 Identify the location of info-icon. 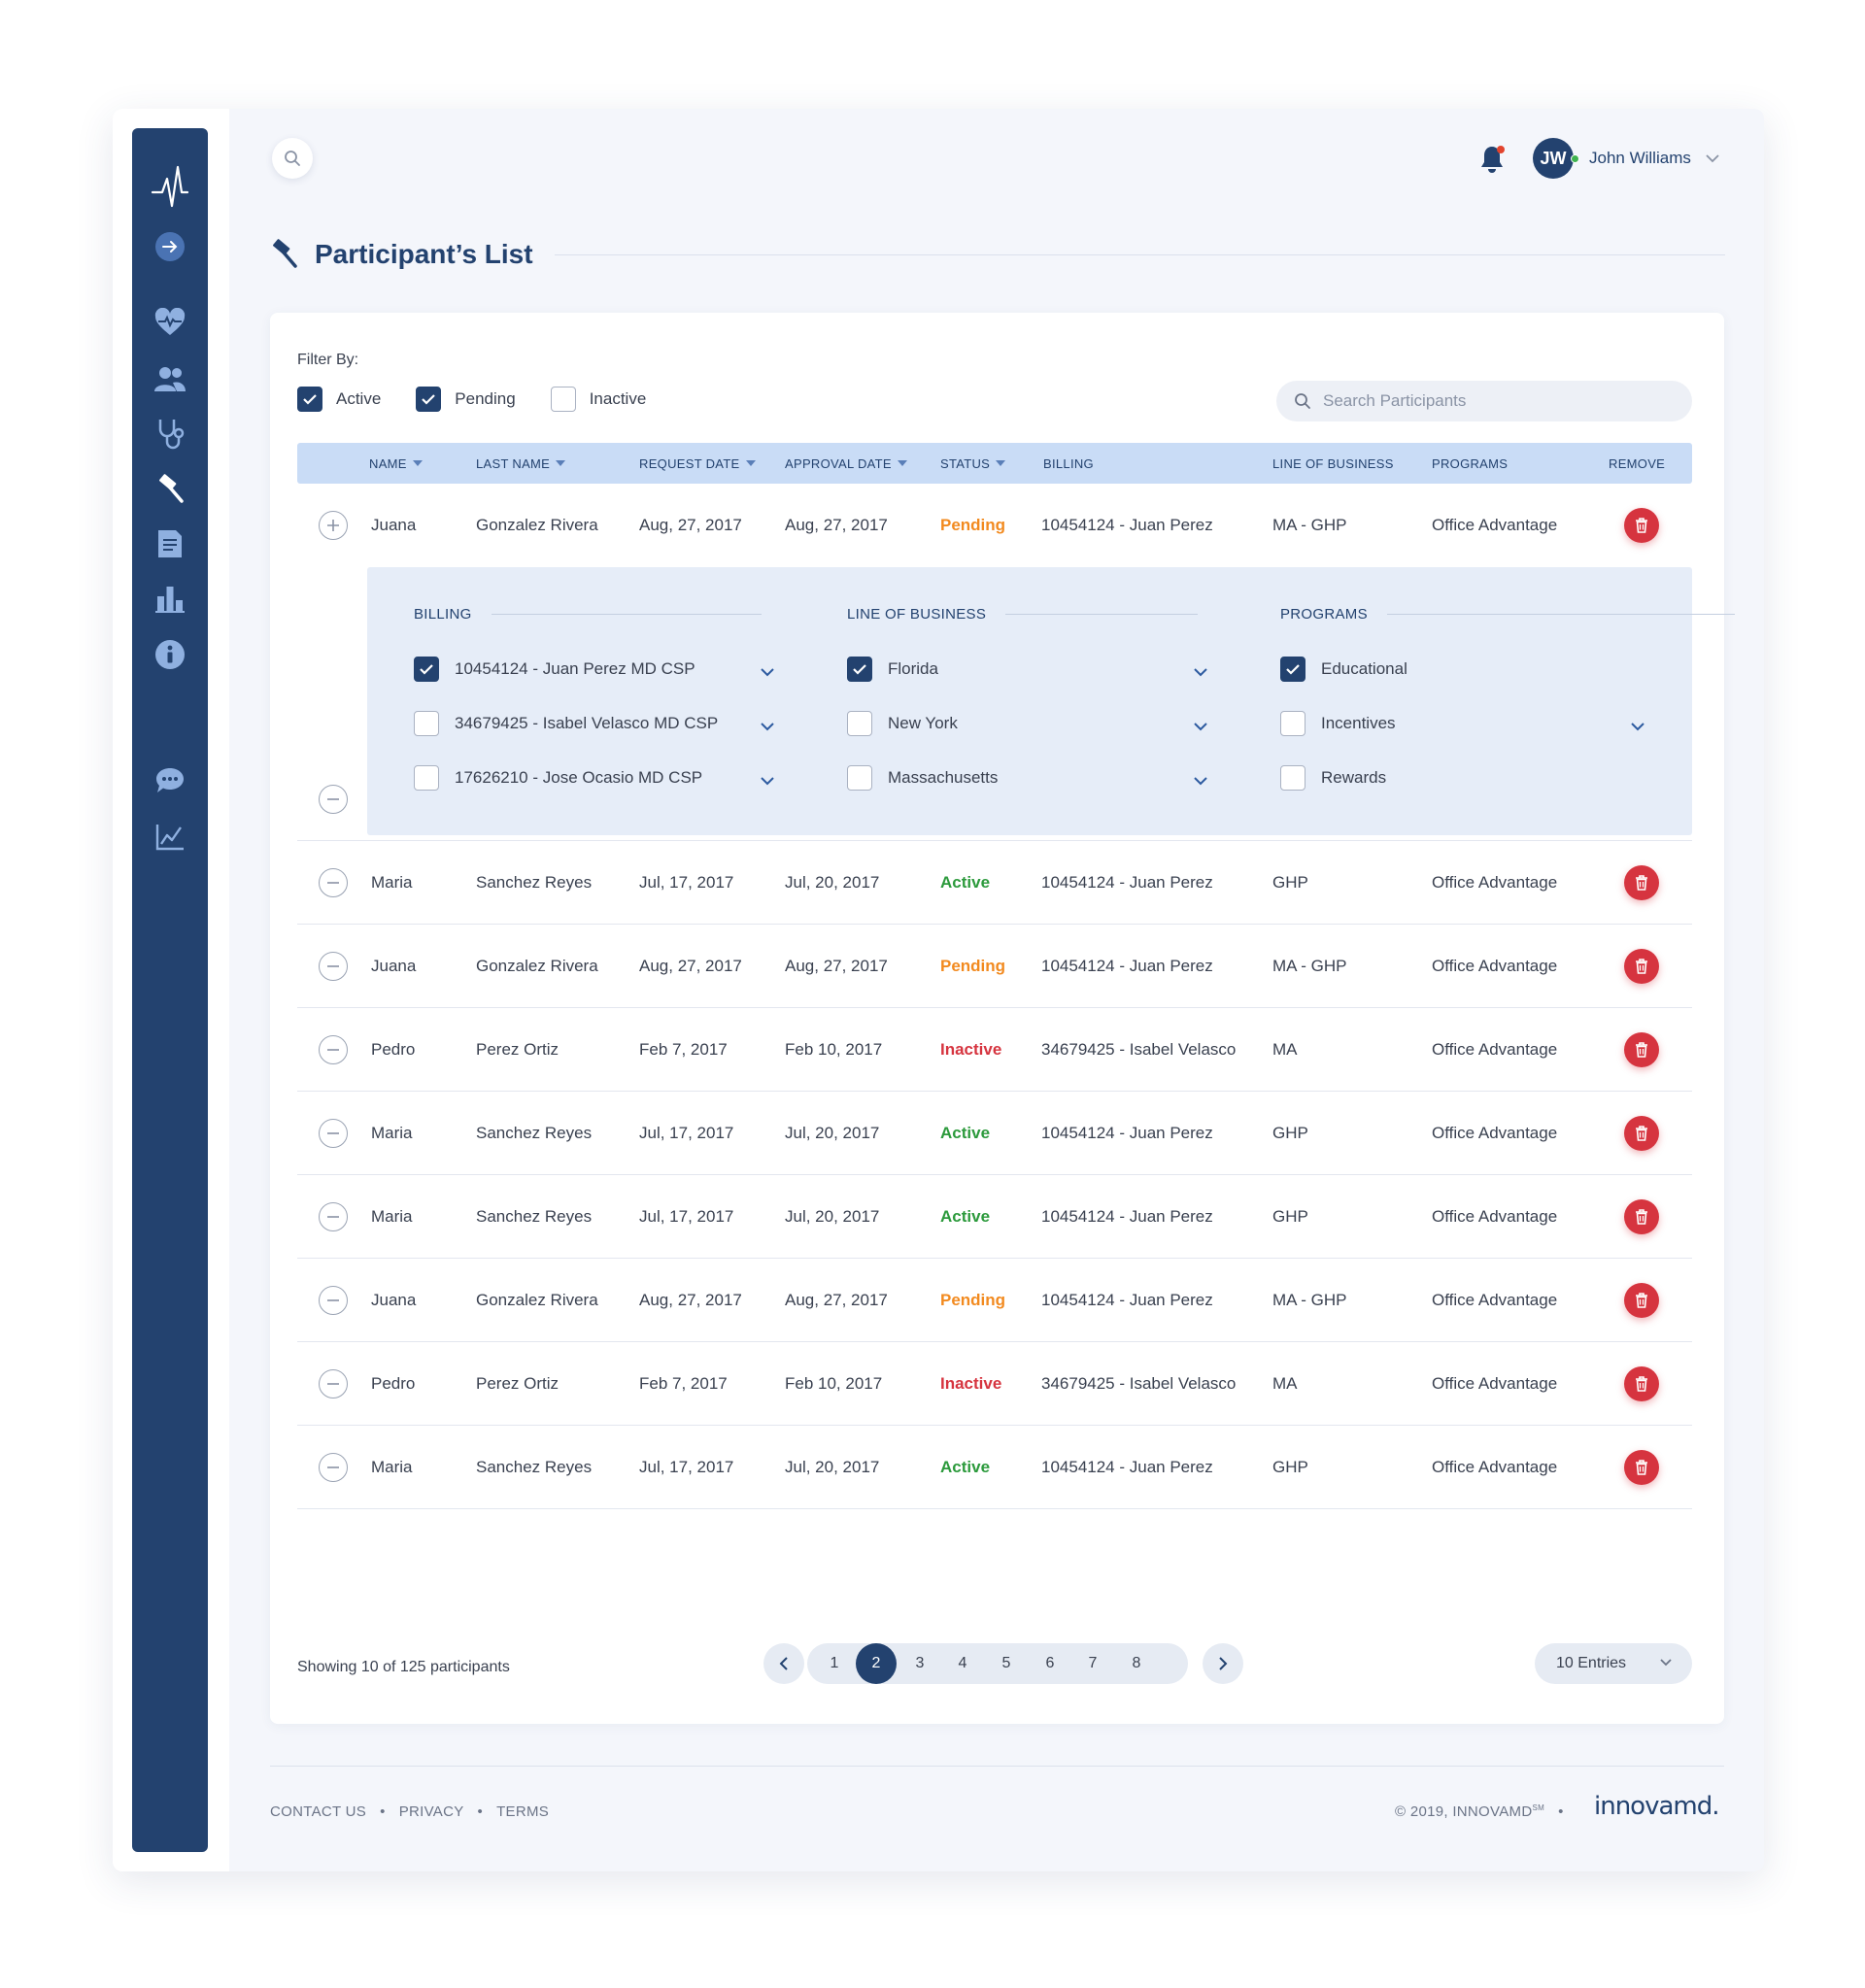
(170, 654).